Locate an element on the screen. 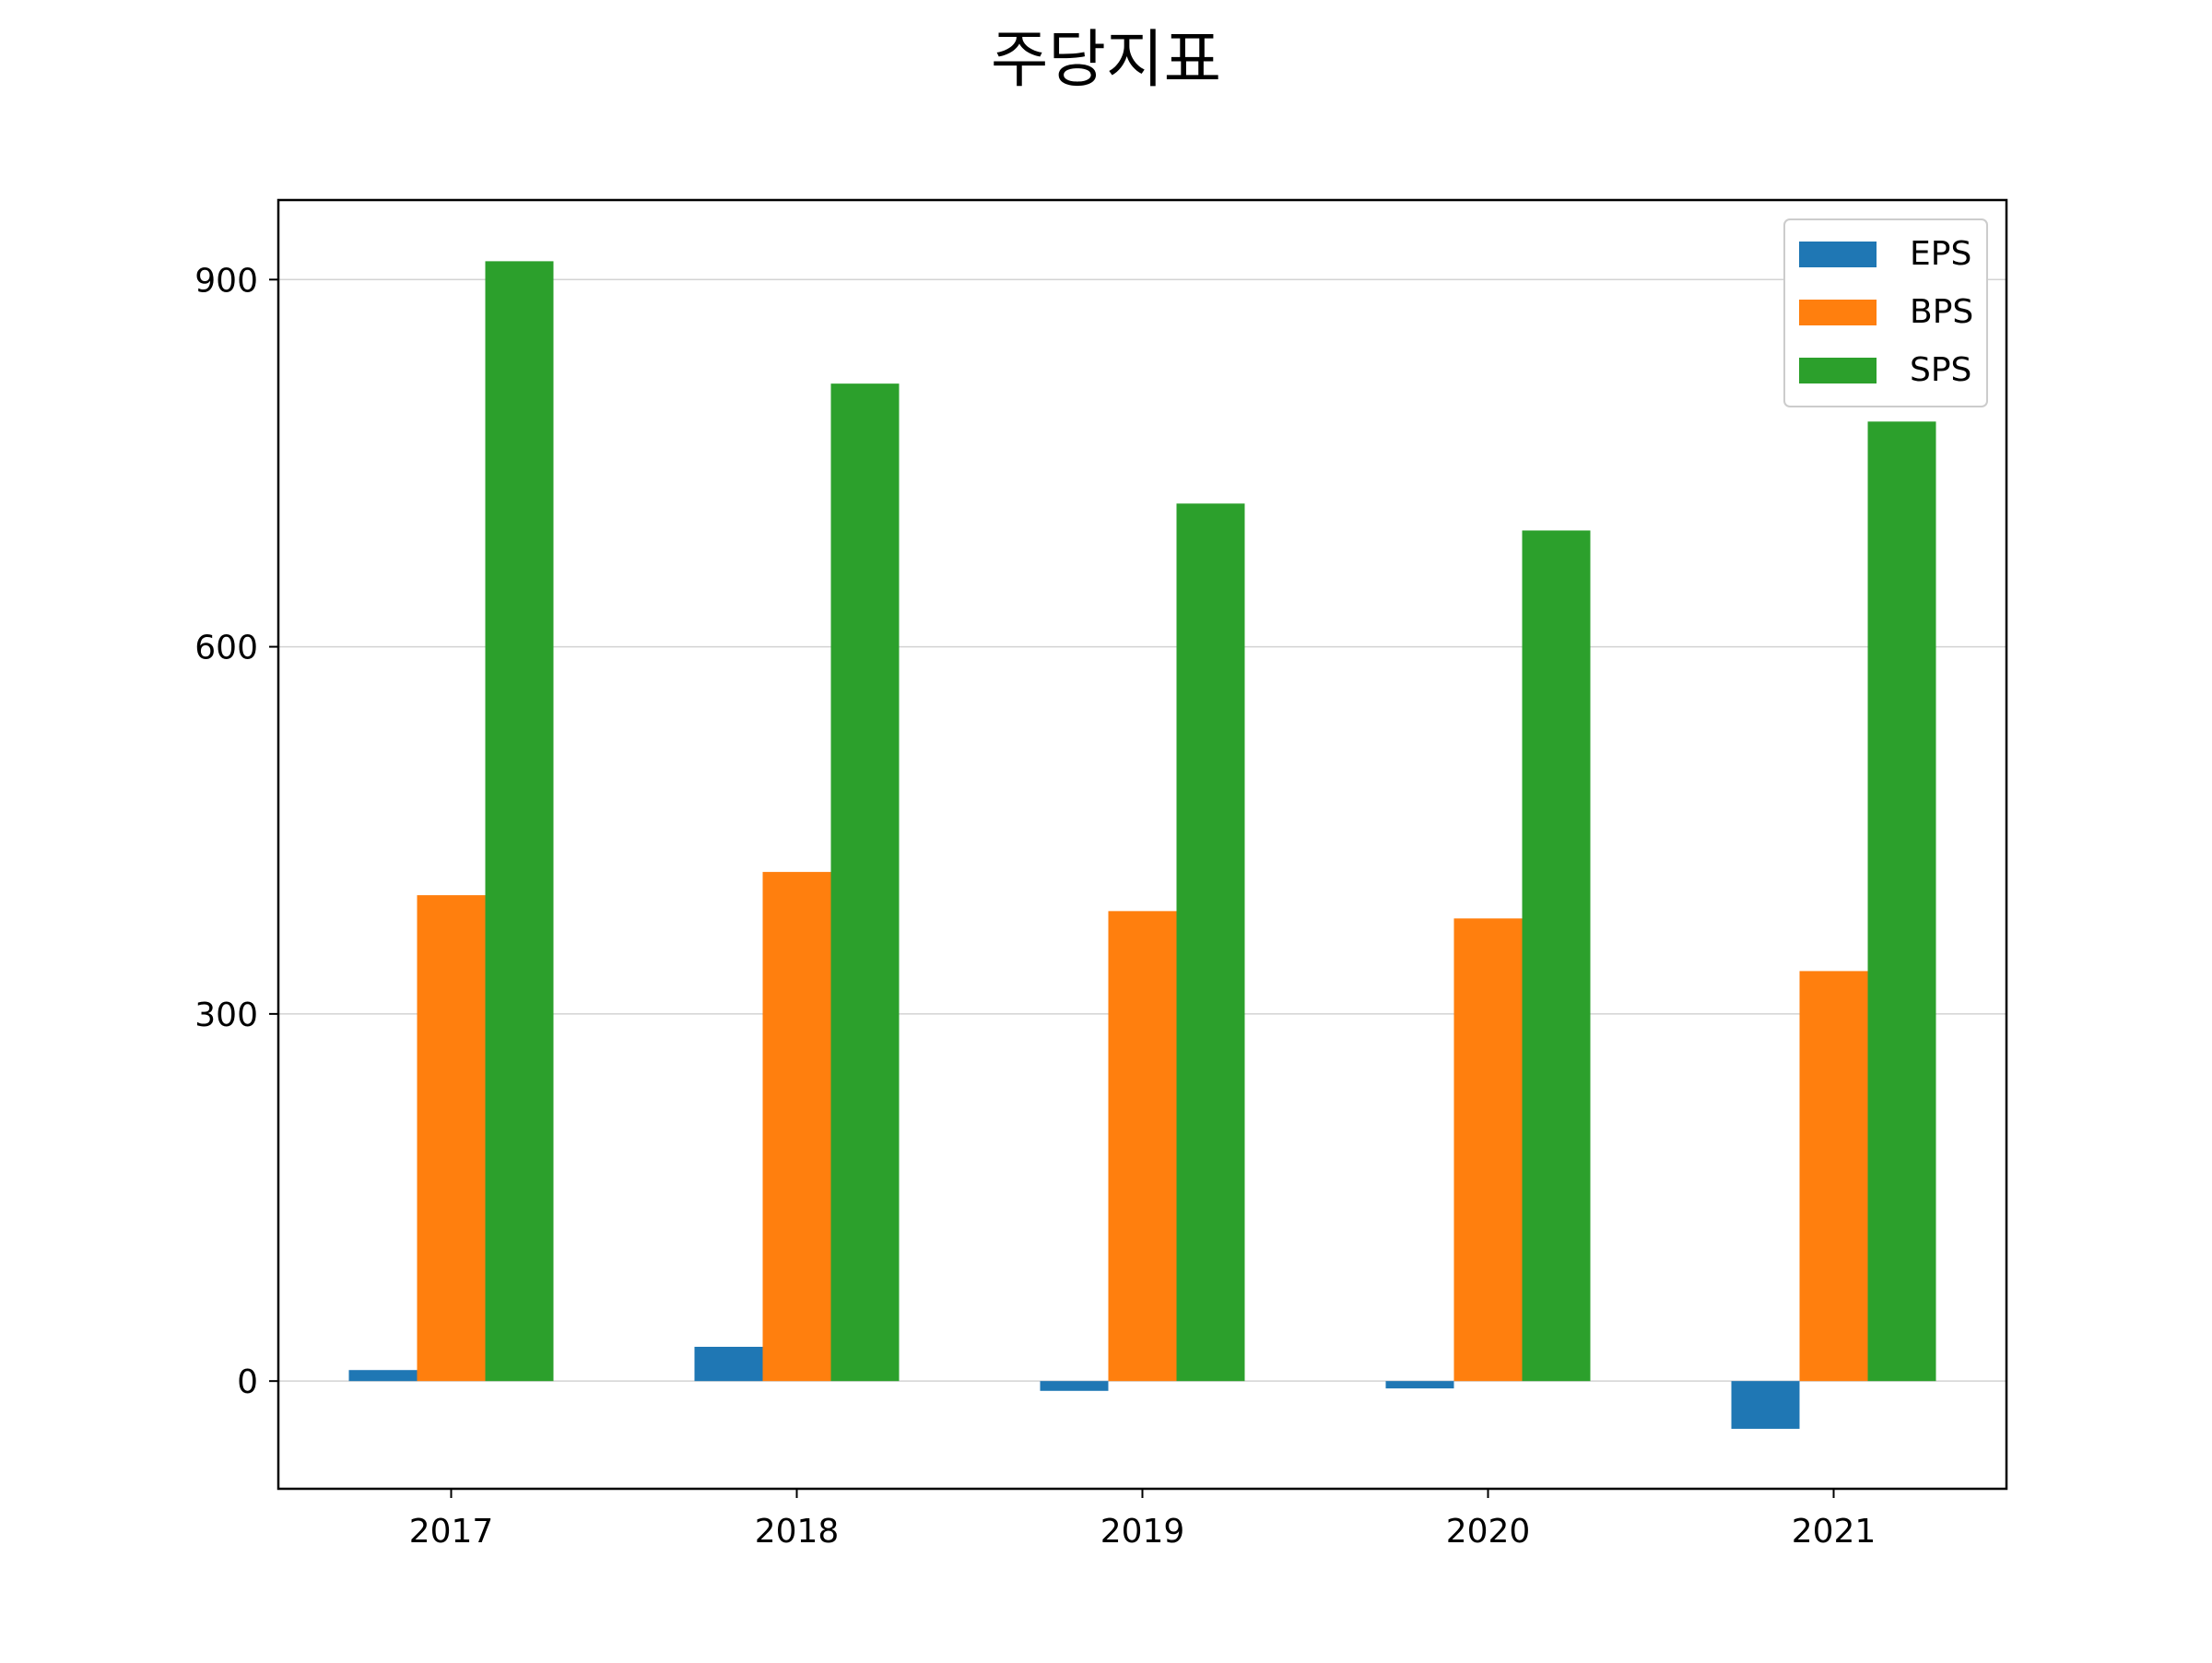 This screenshot has width=2212, height=1663. bar-sps-2017 is located at coordinates (519, 821).